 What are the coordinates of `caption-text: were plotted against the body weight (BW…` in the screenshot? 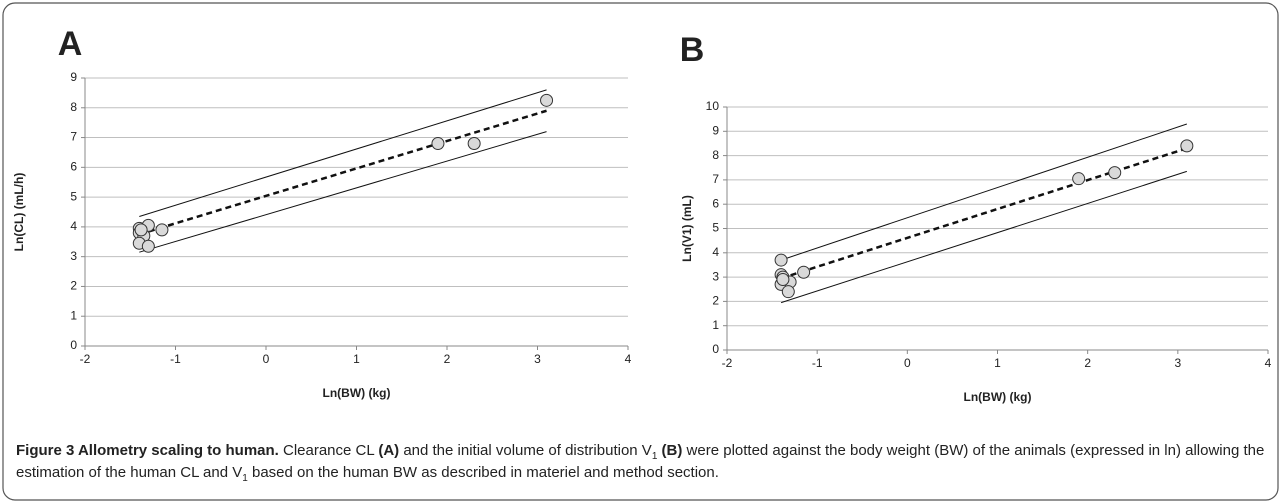 It's located at (640, 461).